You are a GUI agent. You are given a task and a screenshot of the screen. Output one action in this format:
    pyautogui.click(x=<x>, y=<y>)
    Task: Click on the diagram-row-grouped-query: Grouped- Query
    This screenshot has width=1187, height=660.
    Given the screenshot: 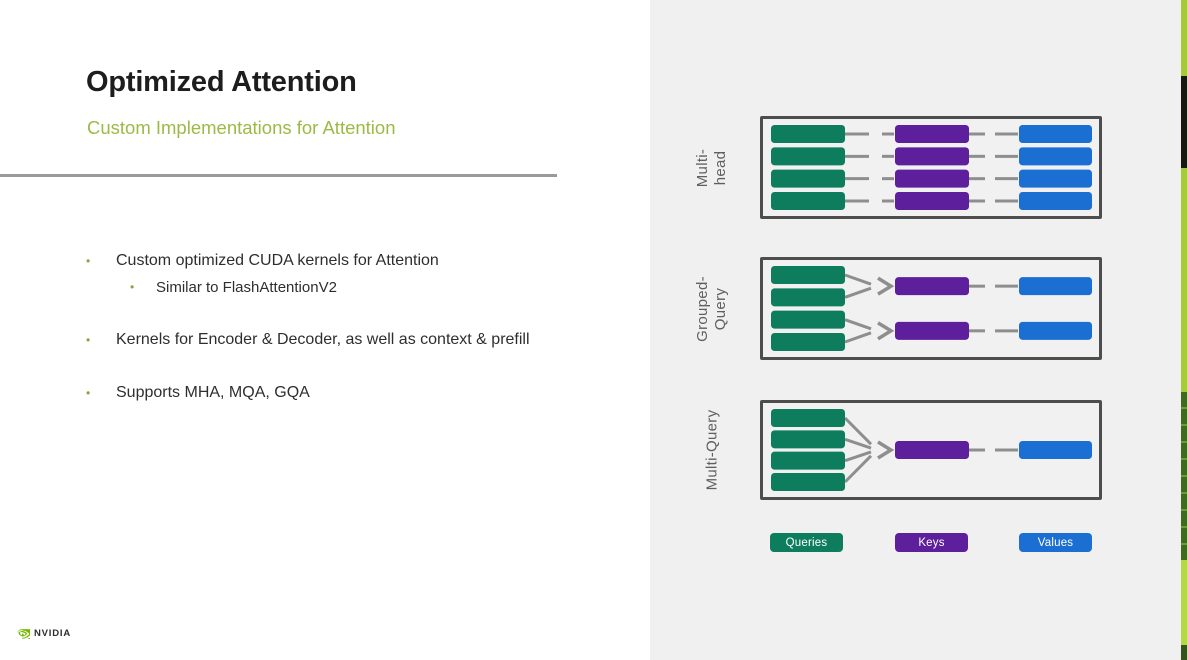 What is the action you would take?
    pyautogui.click(x=918, y=308)
    